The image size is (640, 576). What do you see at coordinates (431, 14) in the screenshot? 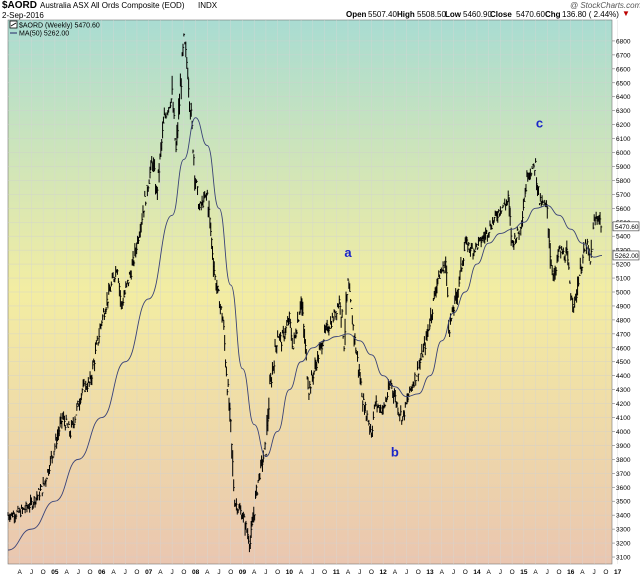
I see `high-value: 5508.50` at bounding box center [431, 14].